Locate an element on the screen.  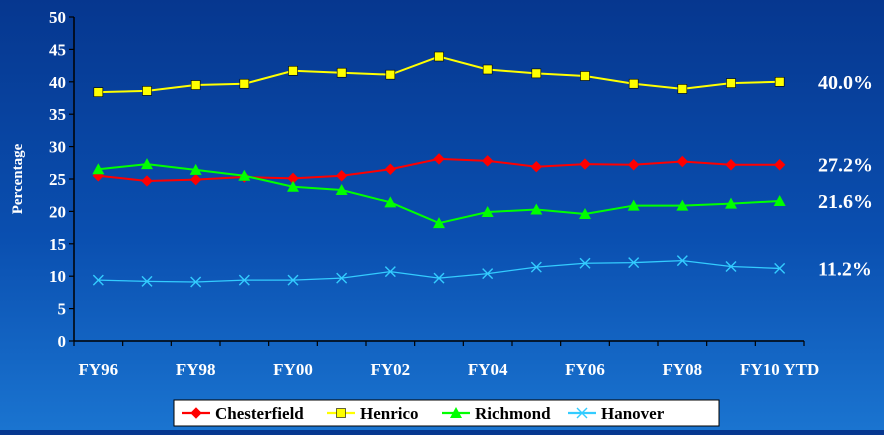
x-tick-label: FY08 is located at coordinates (682, 369).